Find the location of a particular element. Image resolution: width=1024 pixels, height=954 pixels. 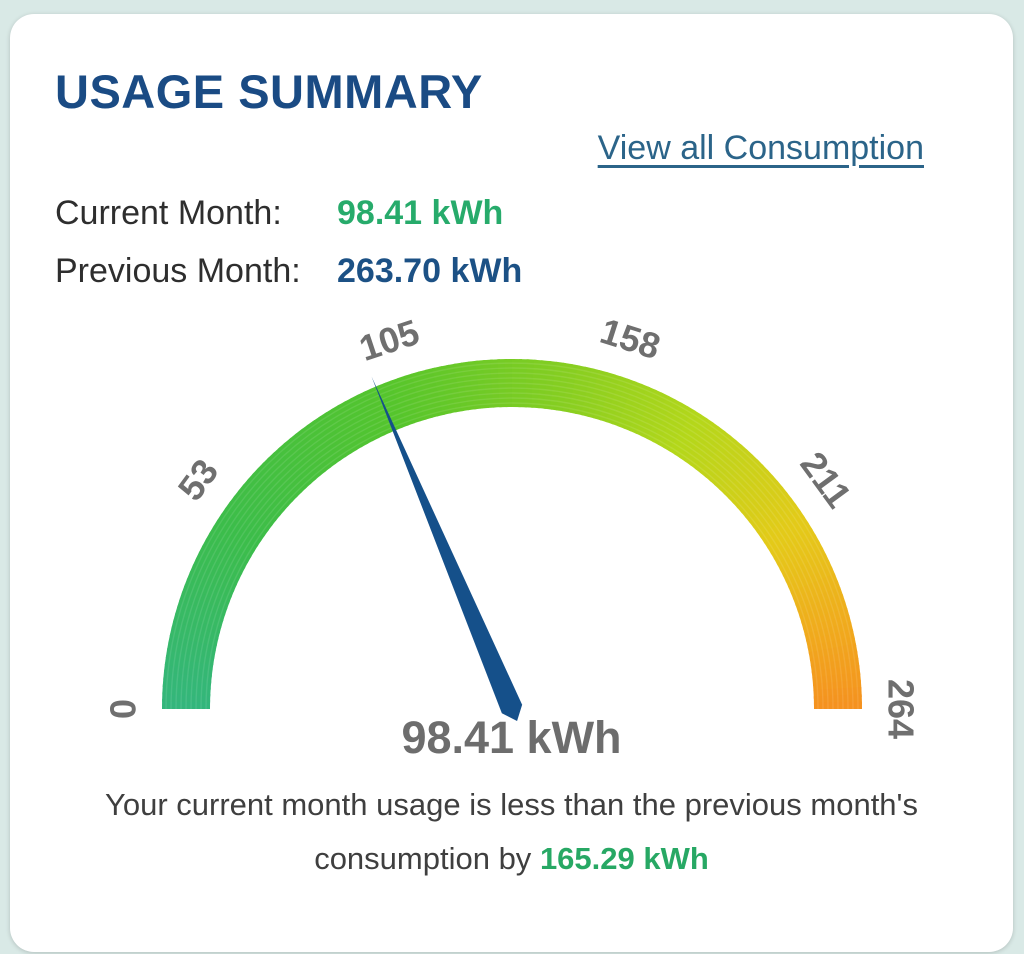

current-month-row: Current Month: 98.41 kWh is located at coordinates (511, 213).